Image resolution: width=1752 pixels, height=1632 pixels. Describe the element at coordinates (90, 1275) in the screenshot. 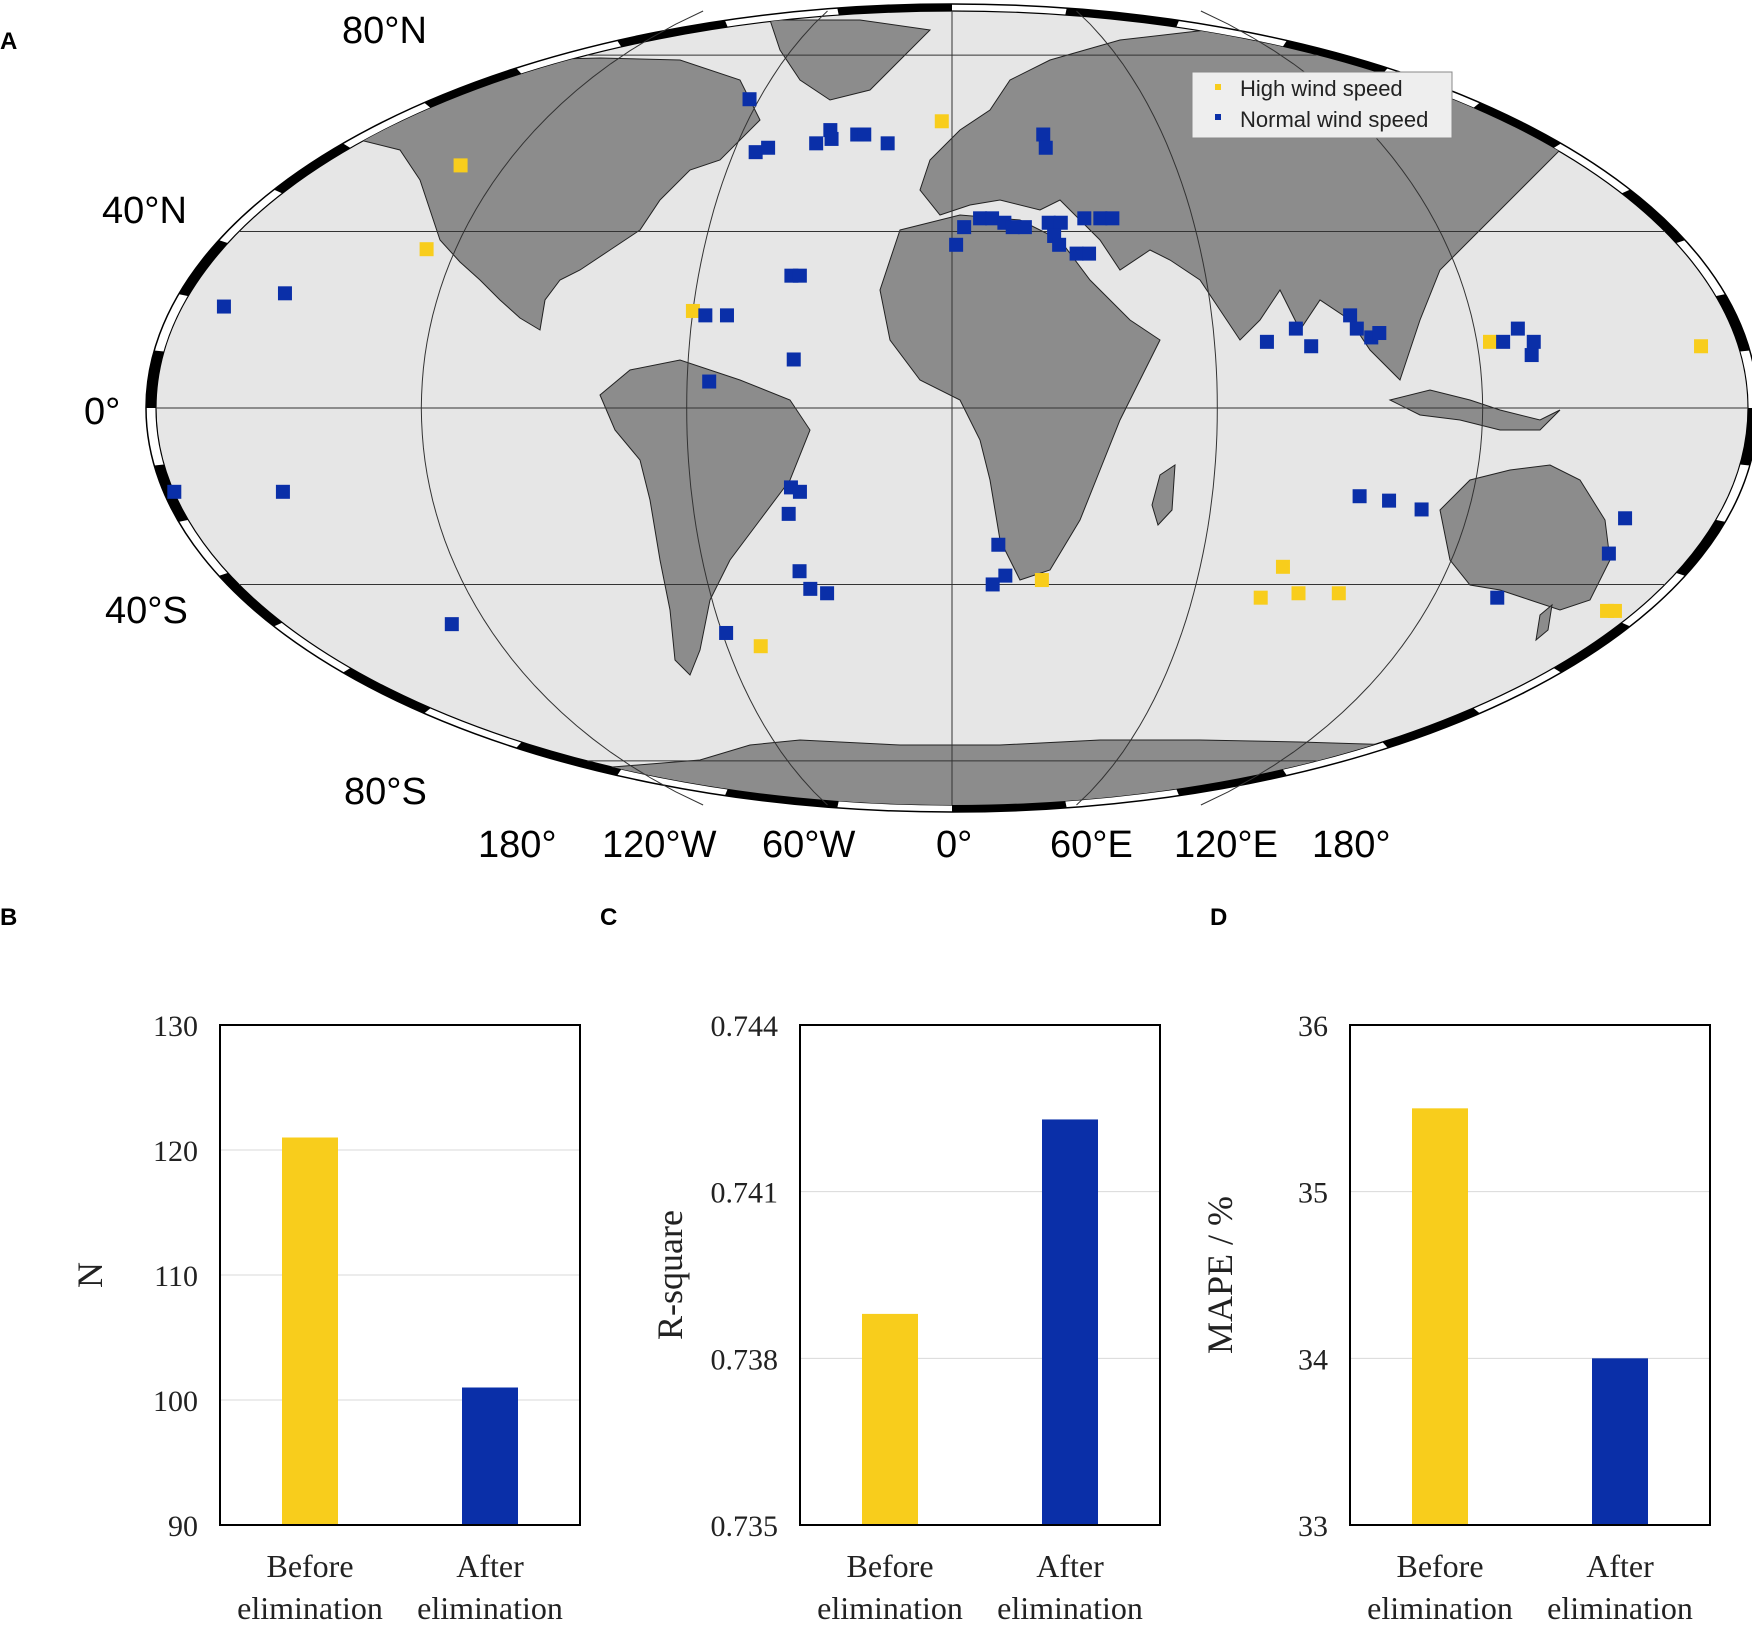

I see `y-axis-label: N` at that location.